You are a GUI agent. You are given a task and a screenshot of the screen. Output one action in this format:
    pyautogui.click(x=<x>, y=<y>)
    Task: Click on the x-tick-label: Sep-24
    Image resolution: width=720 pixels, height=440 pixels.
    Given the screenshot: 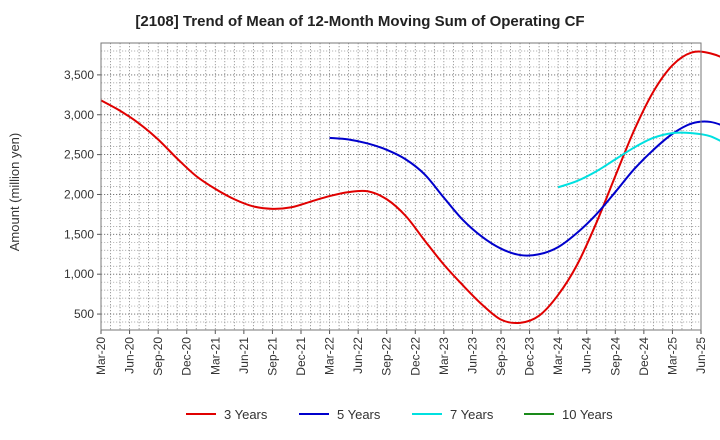 What is the action you would take?
    pyautogui.click(x=615, y=356)
    